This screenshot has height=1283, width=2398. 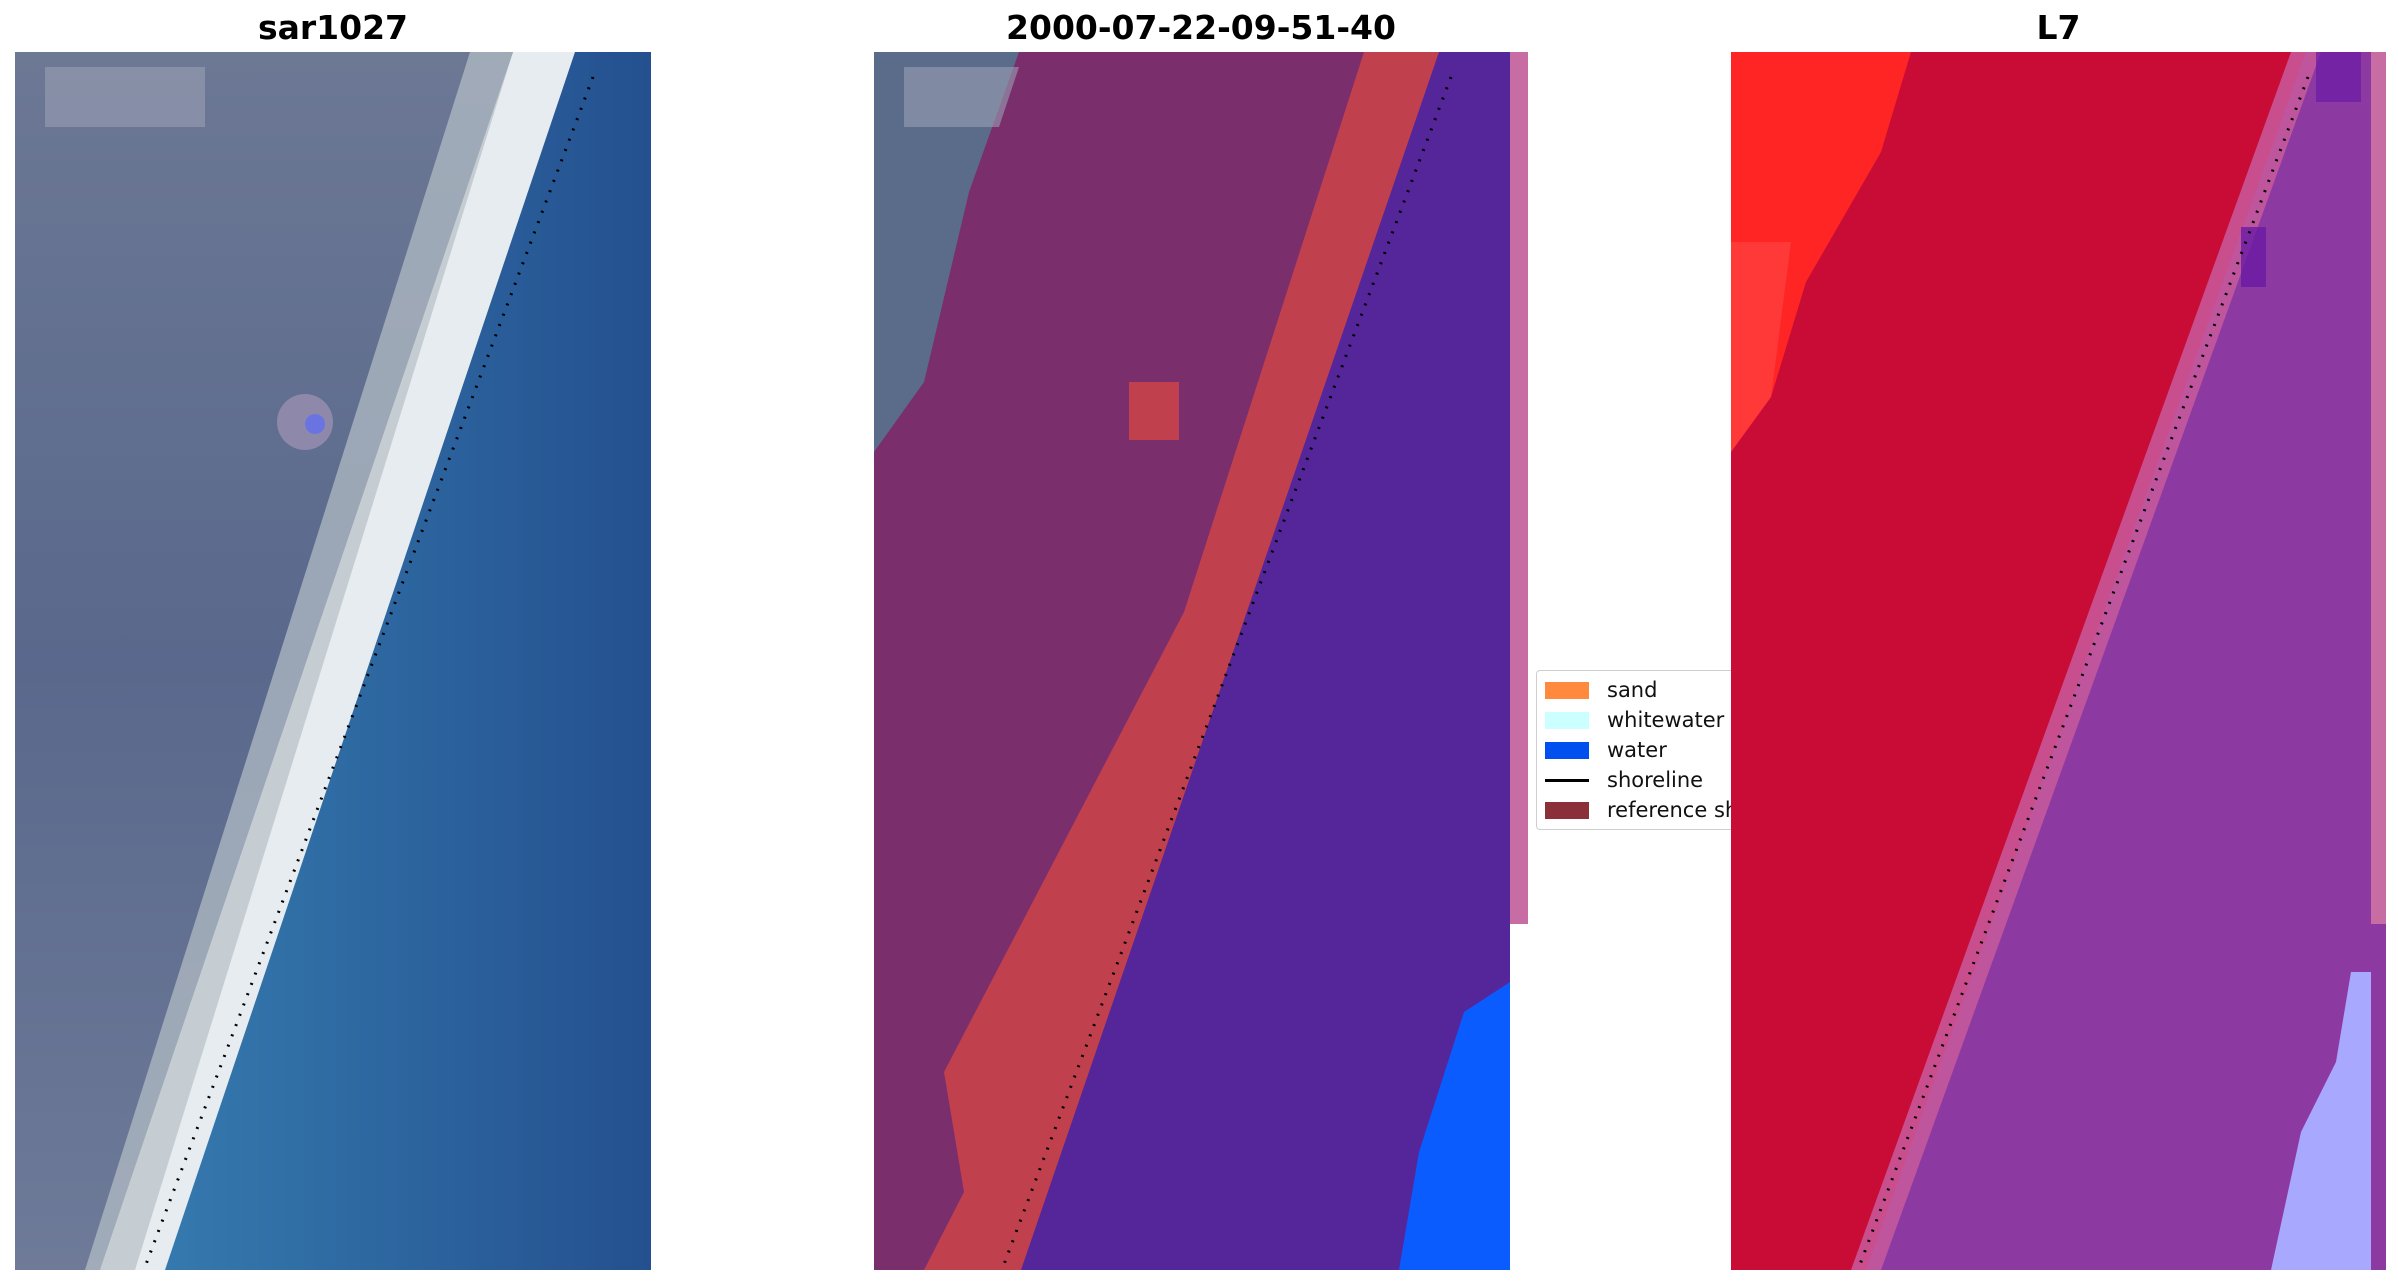 I want to click on panel-title-rgb: sar1027, so click(x=333, y=27).